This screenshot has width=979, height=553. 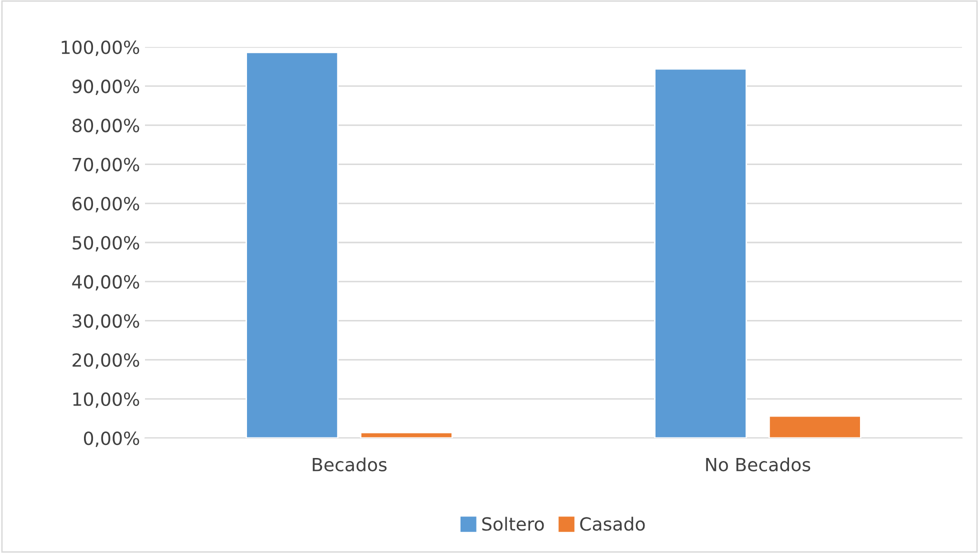 I want to click on legend-label: Casado, so click(x=612, y=523).